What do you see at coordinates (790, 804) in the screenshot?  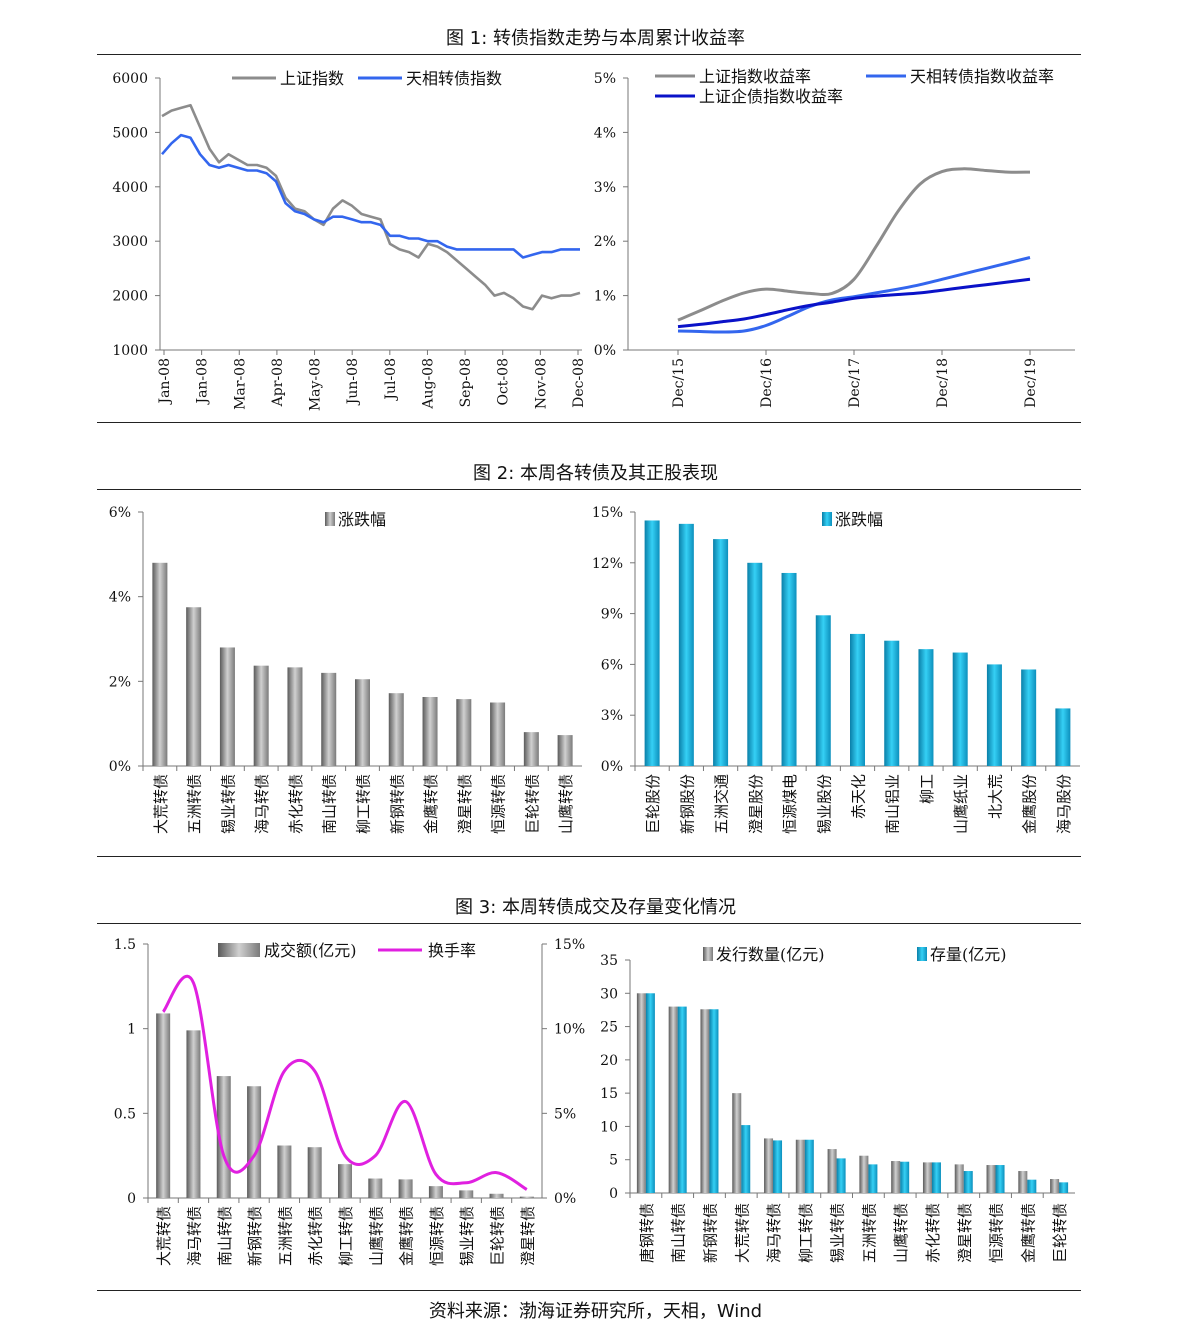 I see `c2b-category-label-4: 恒源煤电` at bounding box center [790, 804].